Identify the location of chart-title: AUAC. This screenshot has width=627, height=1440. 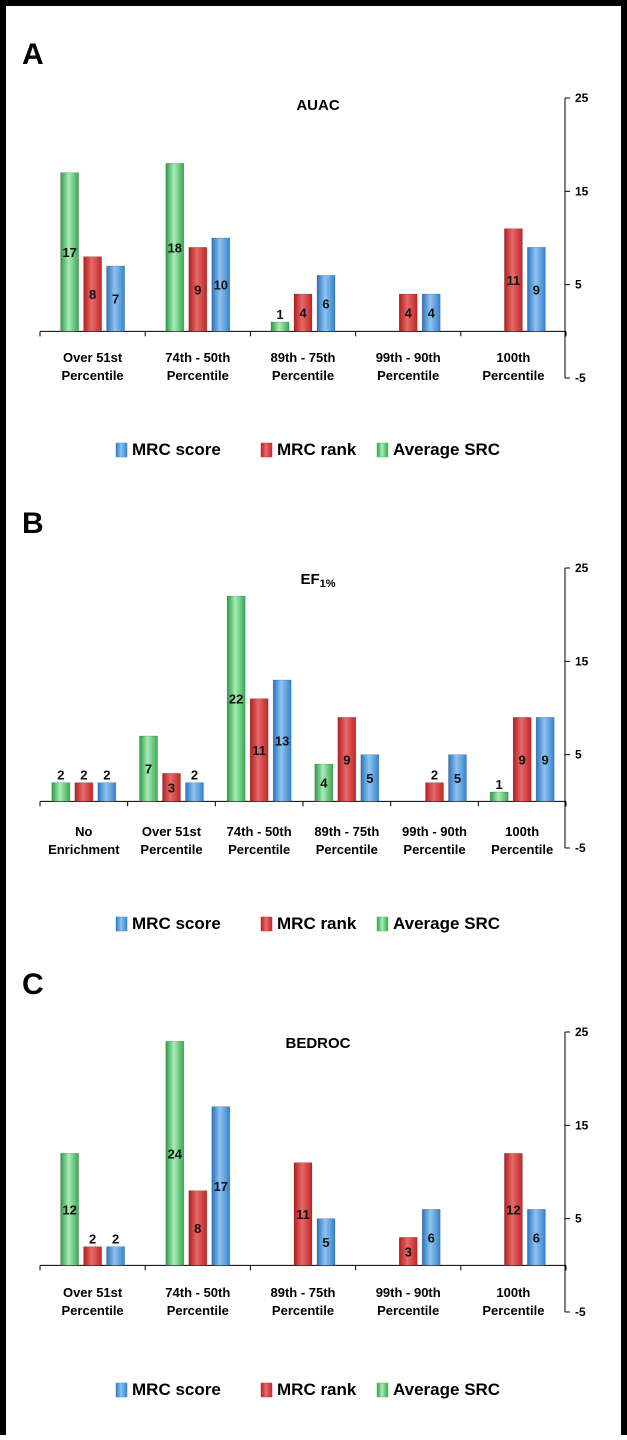
(317, 105).